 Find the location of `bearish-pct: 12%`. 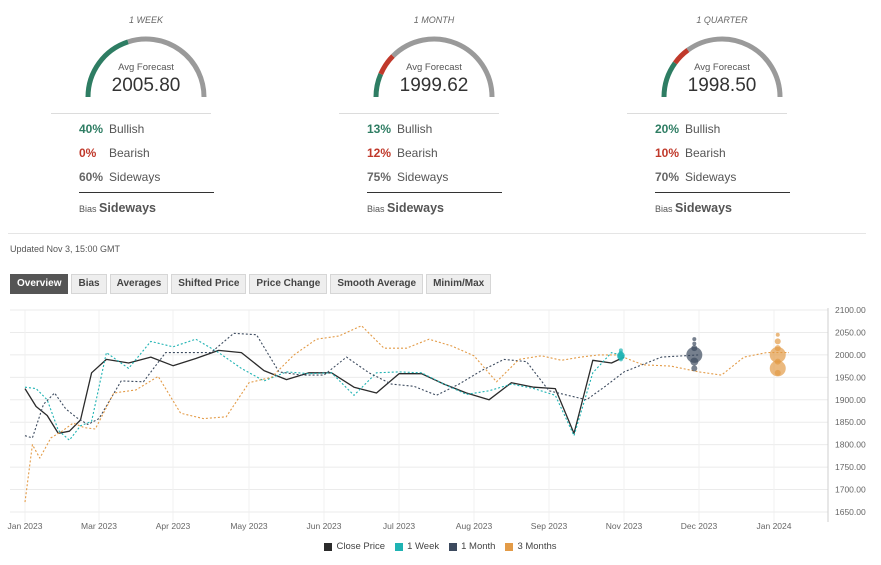

bearish-pct: 12% is located at coordinates (379, 153).